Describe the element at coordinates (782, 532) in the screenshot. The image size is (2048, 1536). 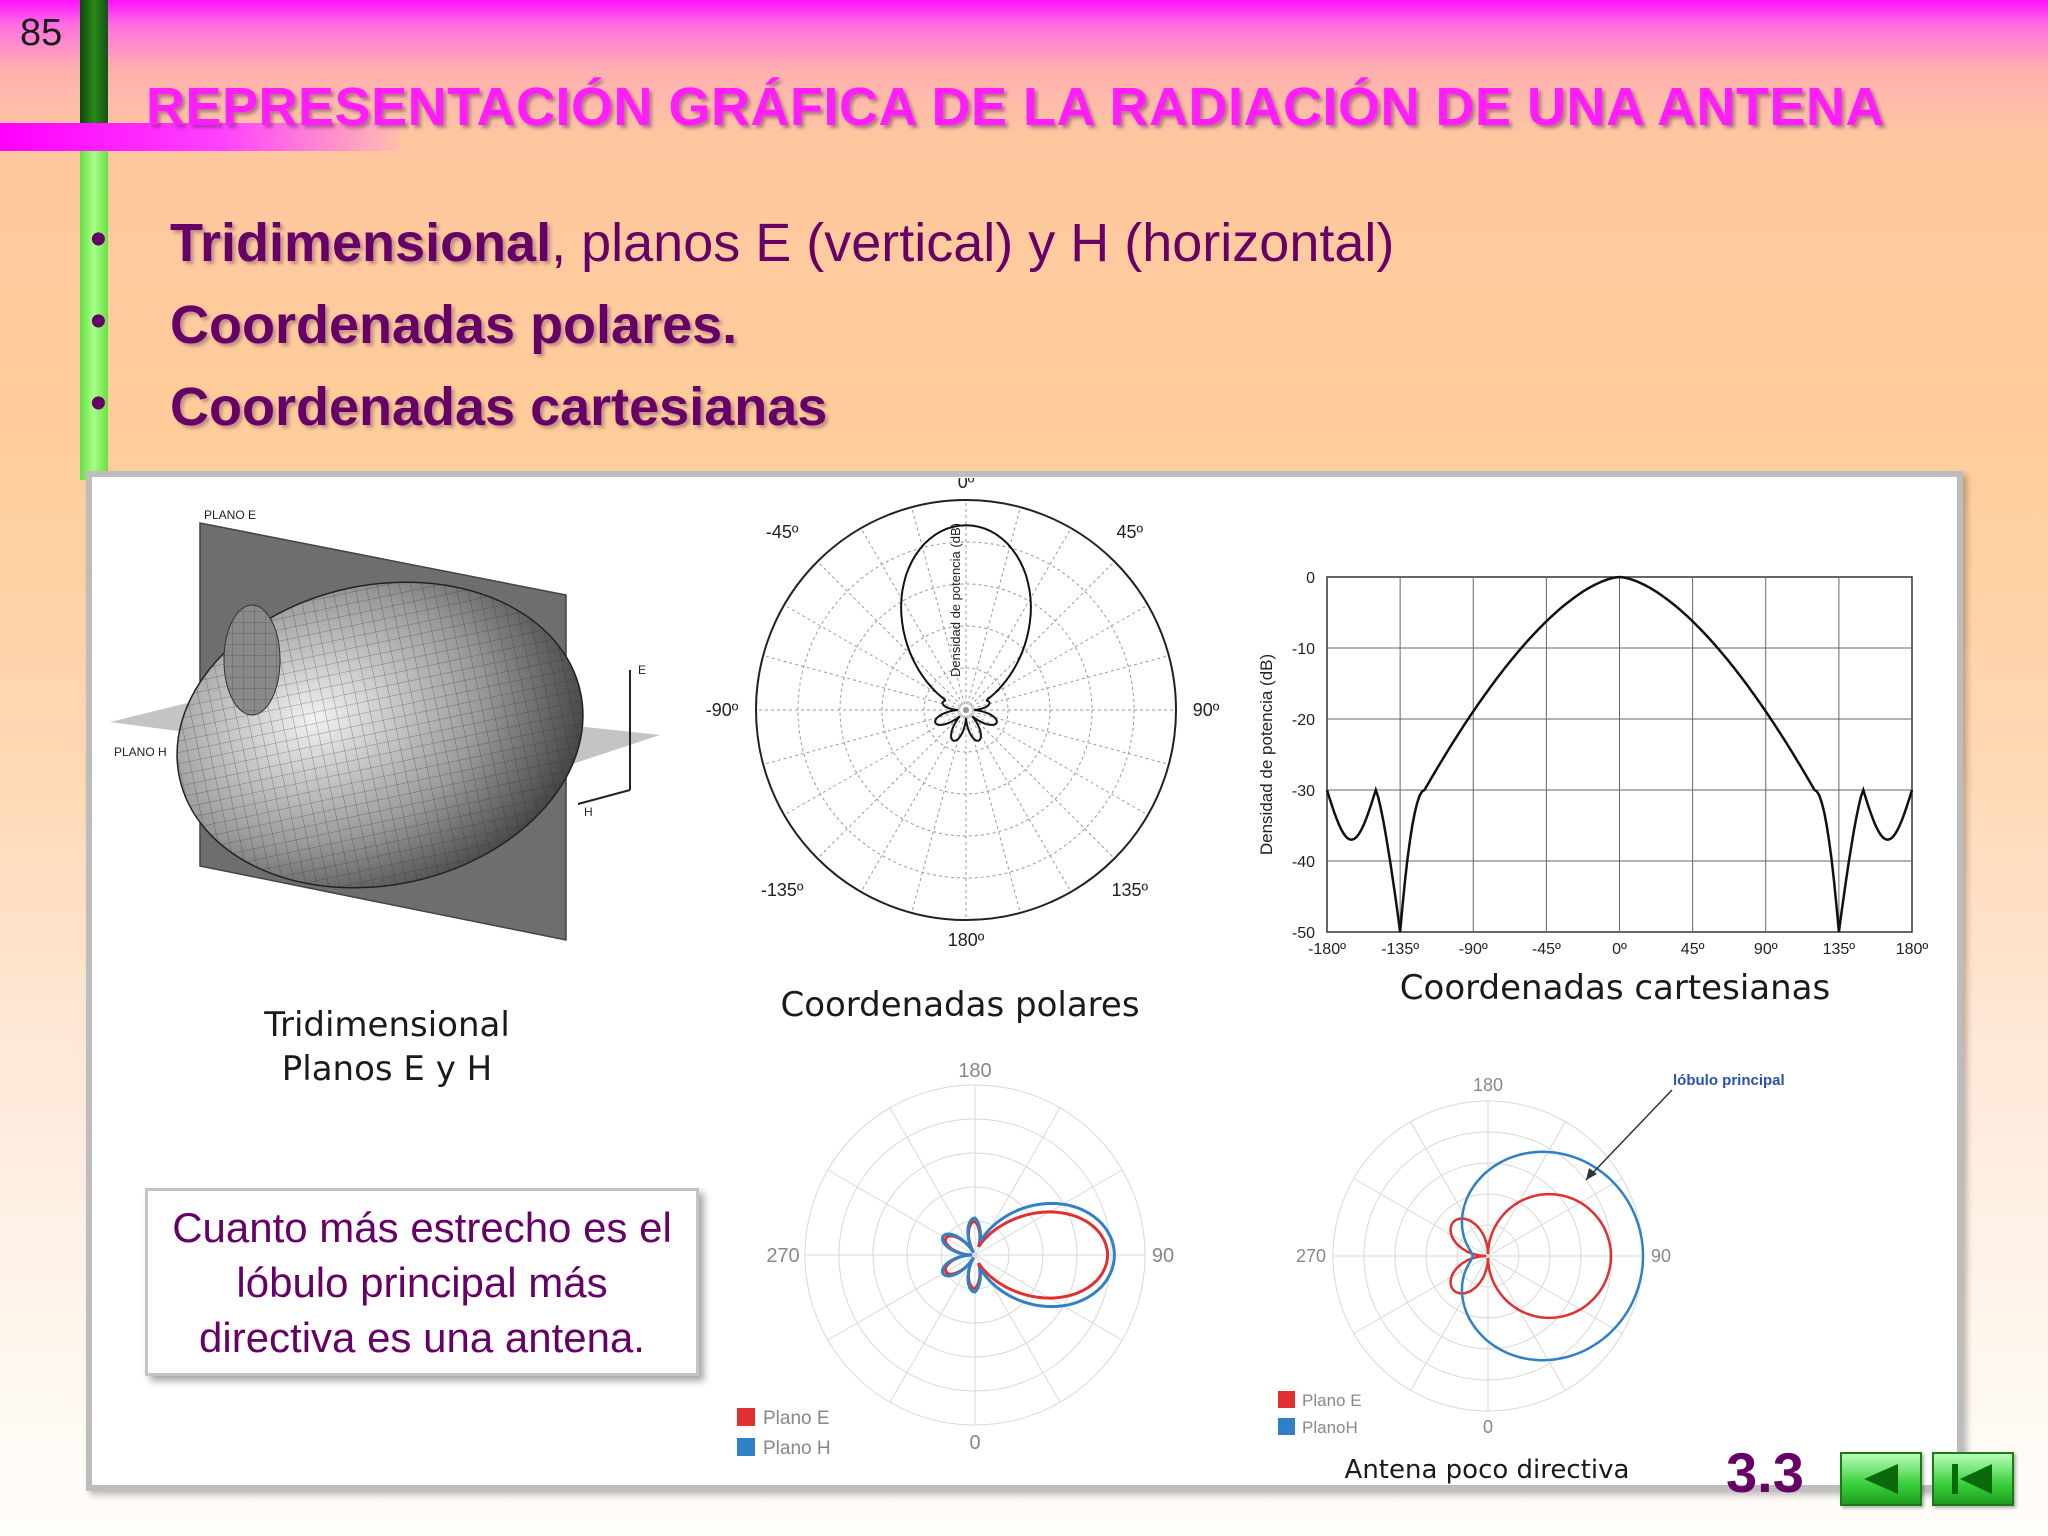
I see `polar-angle-label: -45º` at that location.